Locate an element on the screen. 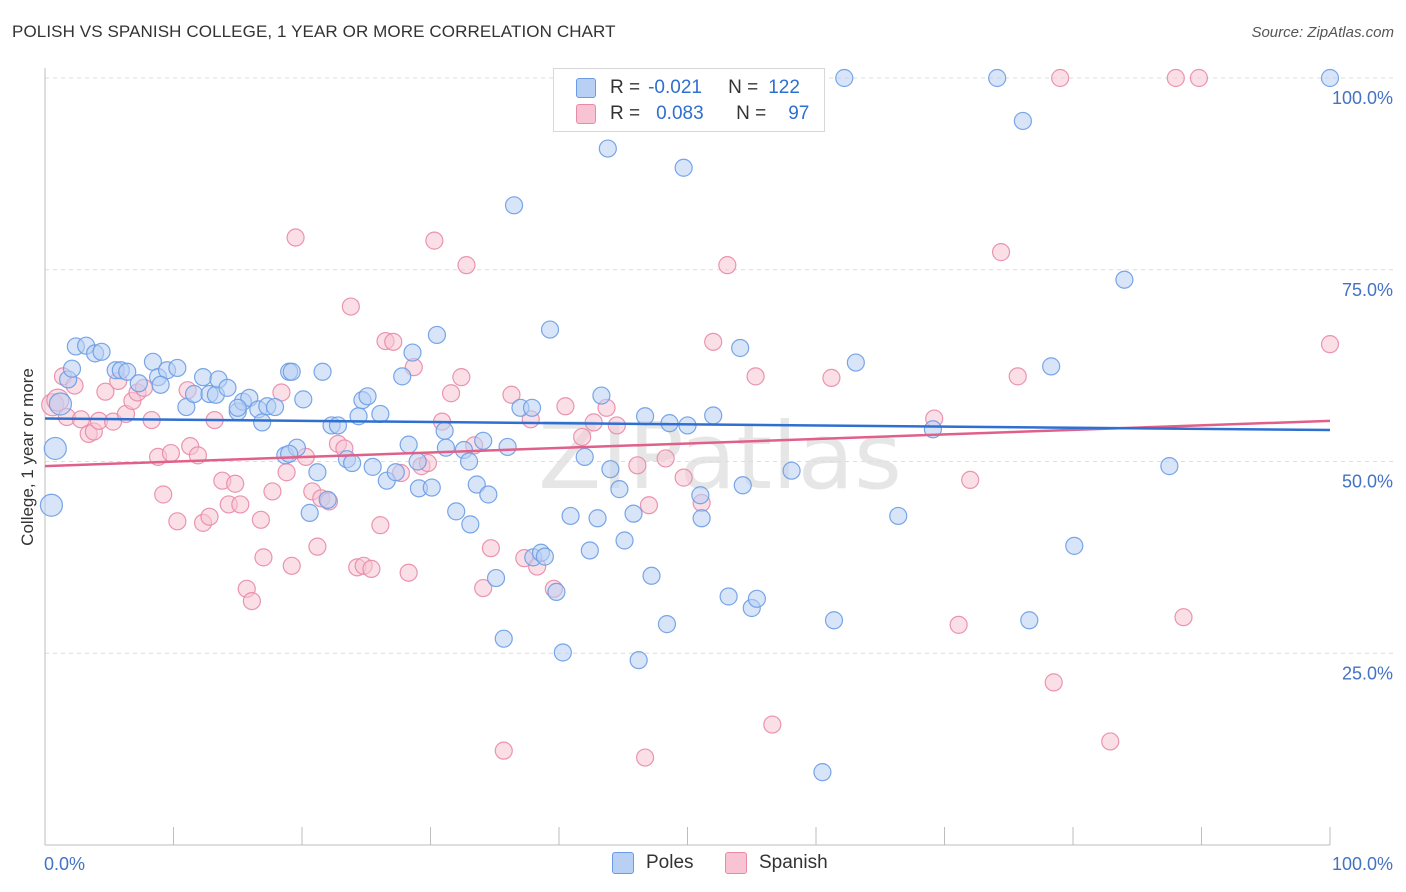 Image resolution: width=1406 pixels, height=892 pixels. y-tick-label-0: 25.0% is located at coordinates (1367, 673).